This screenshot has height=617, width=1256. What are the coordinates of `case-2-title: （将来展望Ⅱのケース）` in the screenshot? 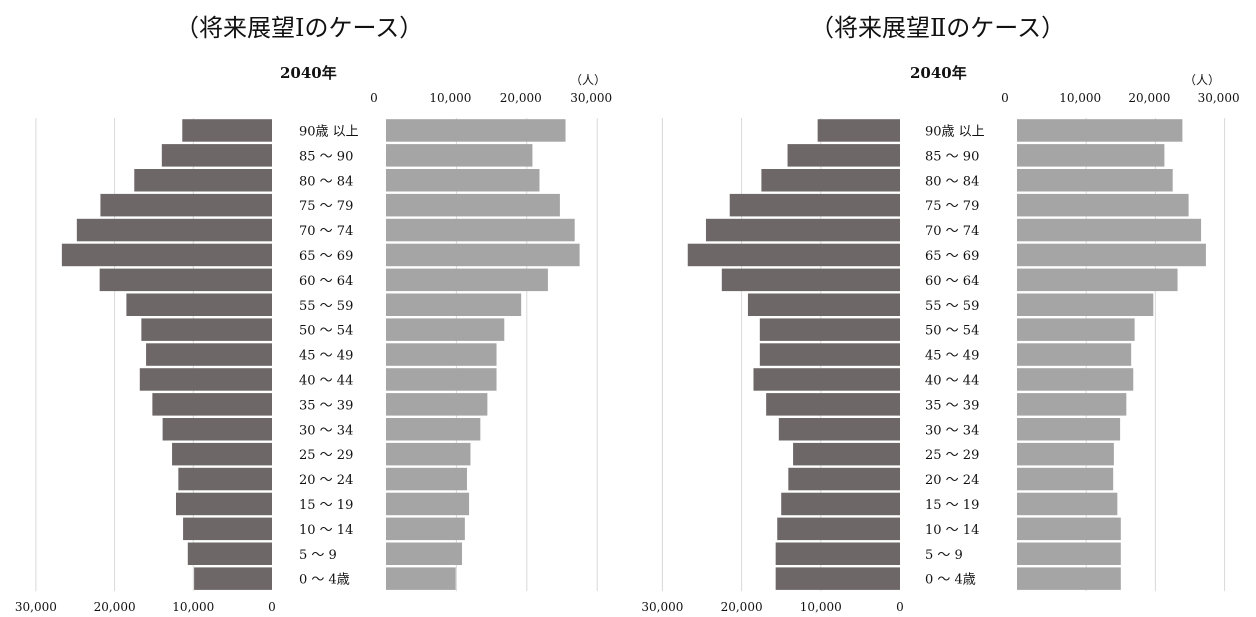 It's located at (938, 28).